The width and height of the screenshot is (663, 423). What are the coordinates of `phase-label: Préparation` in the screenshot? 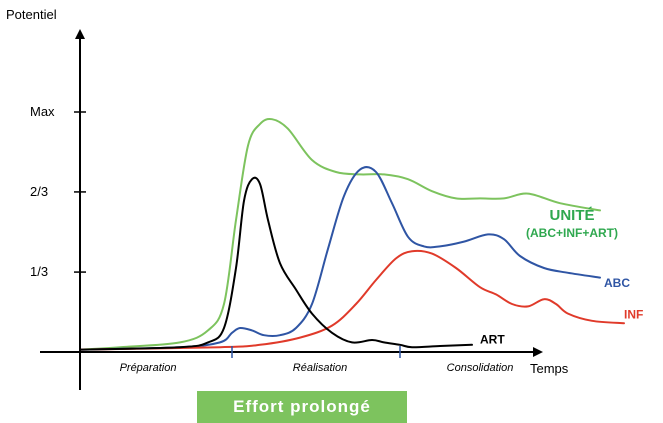 It's located at (148, 368).